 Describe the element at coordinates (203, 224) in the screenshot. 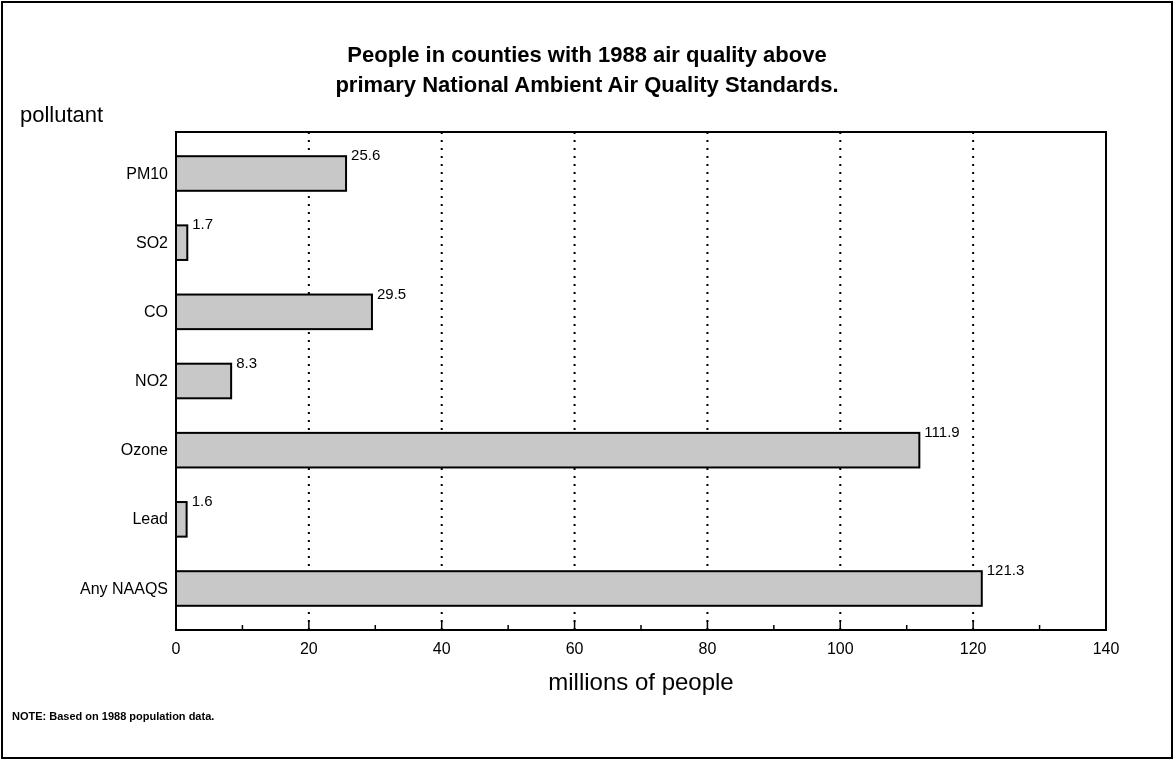

I see `data-label: 1.7` at that location.